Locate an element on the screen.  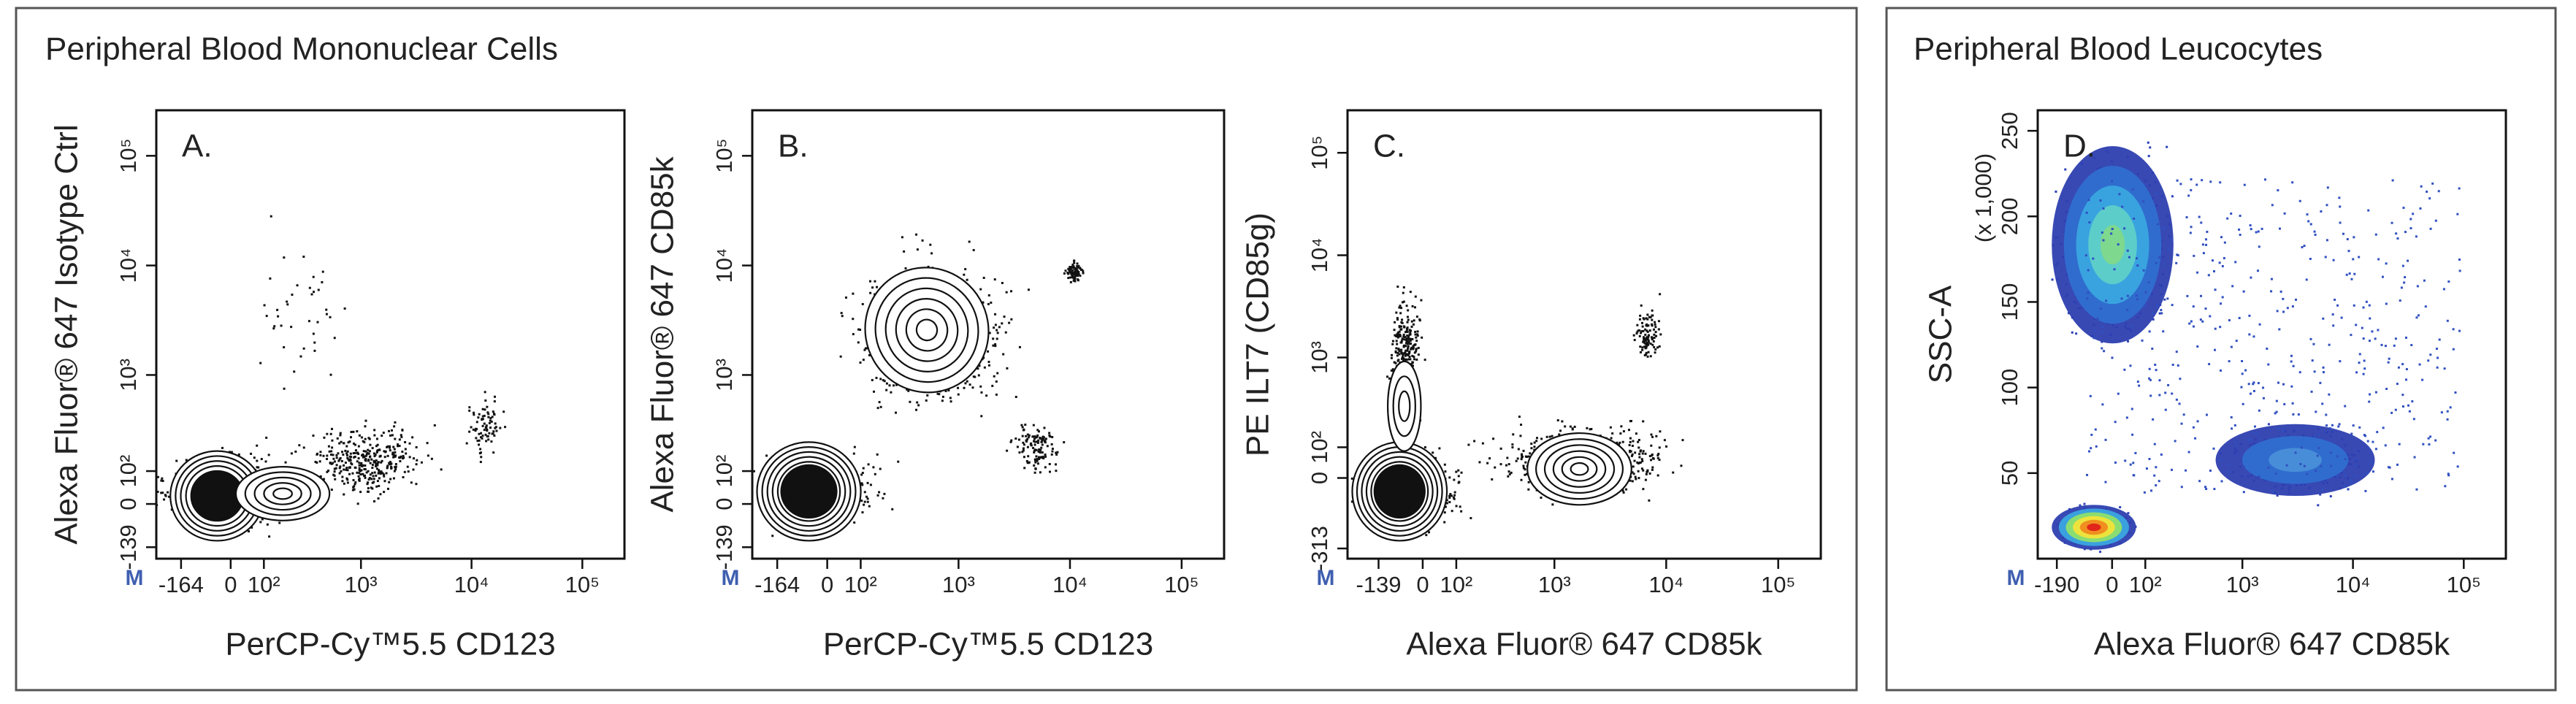
x-tick-label: 10³ is located at coordinates (1554, 584).